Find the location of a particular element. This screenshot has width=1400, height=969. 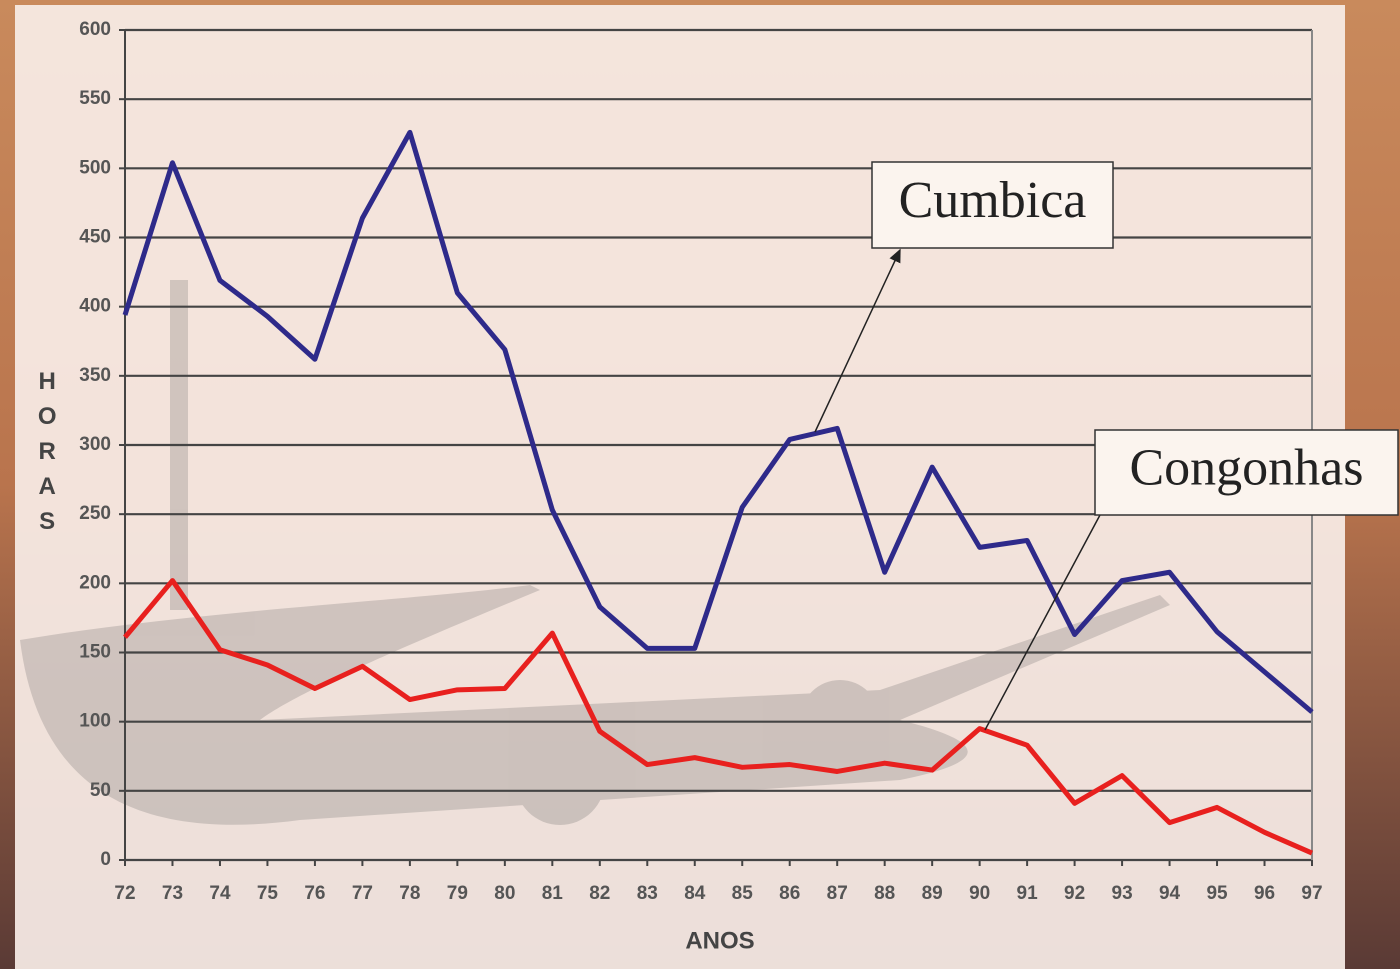

x-tick-label: 81 is located at coordinates (553, 893).